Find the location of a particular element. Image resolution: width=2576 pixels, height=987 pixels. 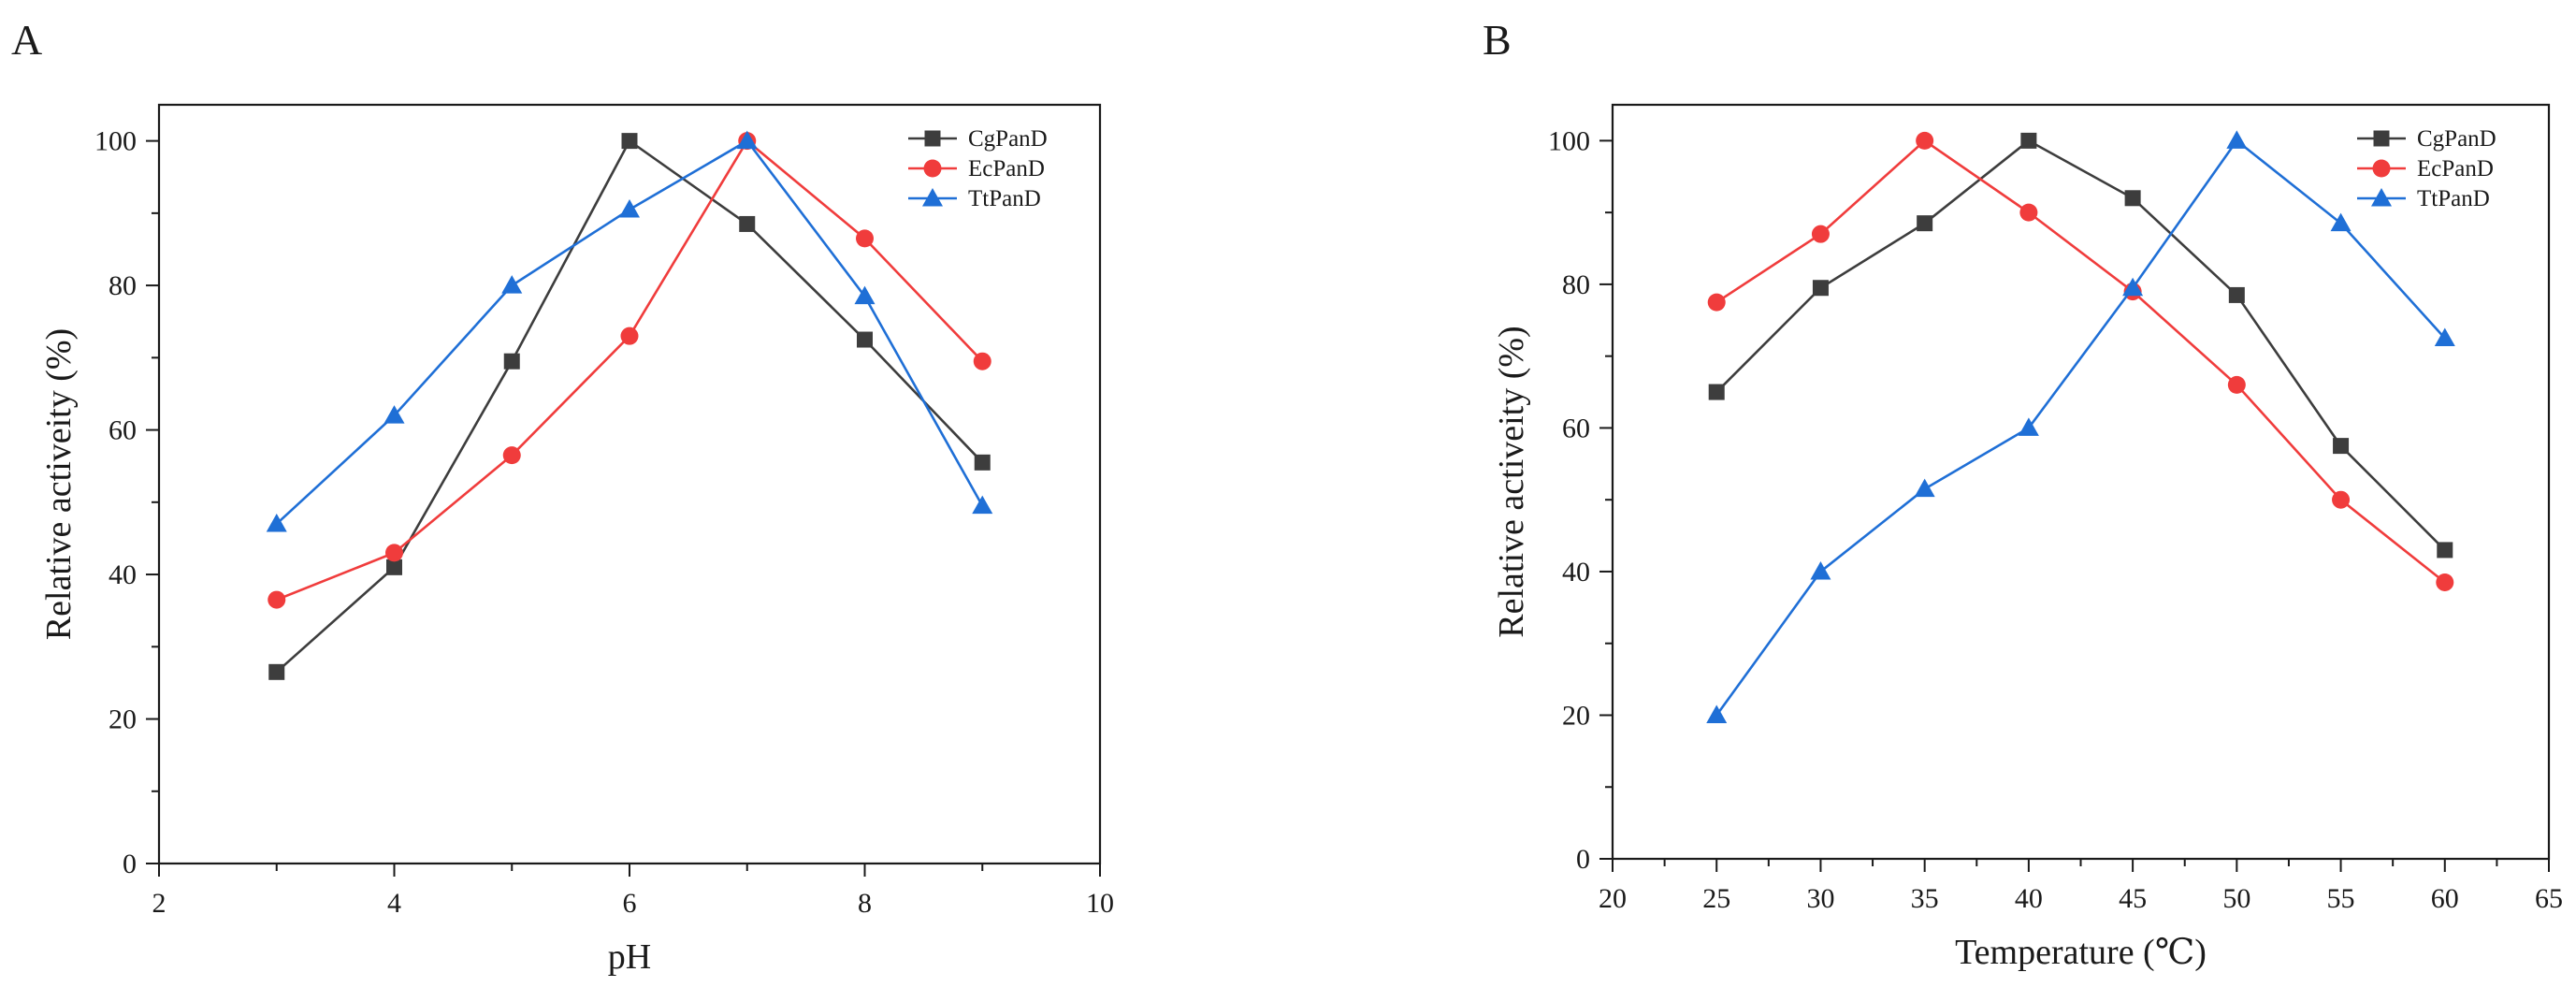

chart-a-legend-label-ecpand: EcPanD is located at coordinates (1006, 168).